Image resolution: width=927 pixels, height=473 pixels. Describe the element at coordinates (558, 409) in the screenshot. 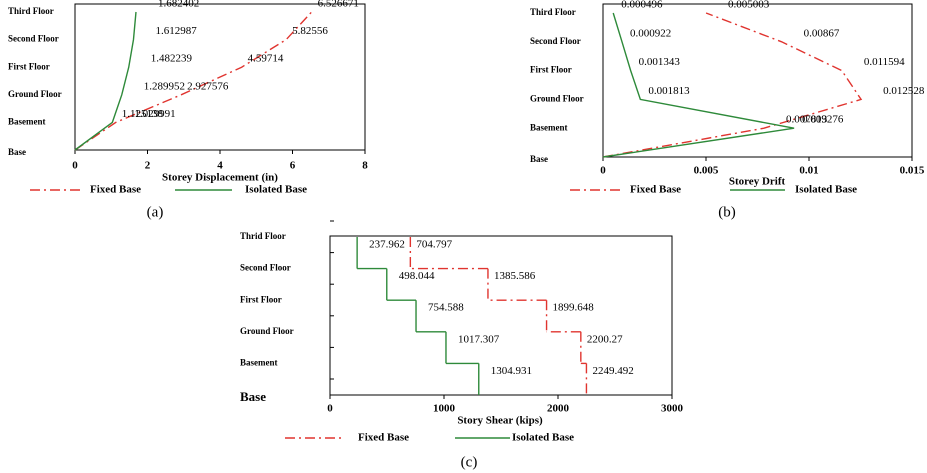

I see `x-tick-label: 2000` at that location.